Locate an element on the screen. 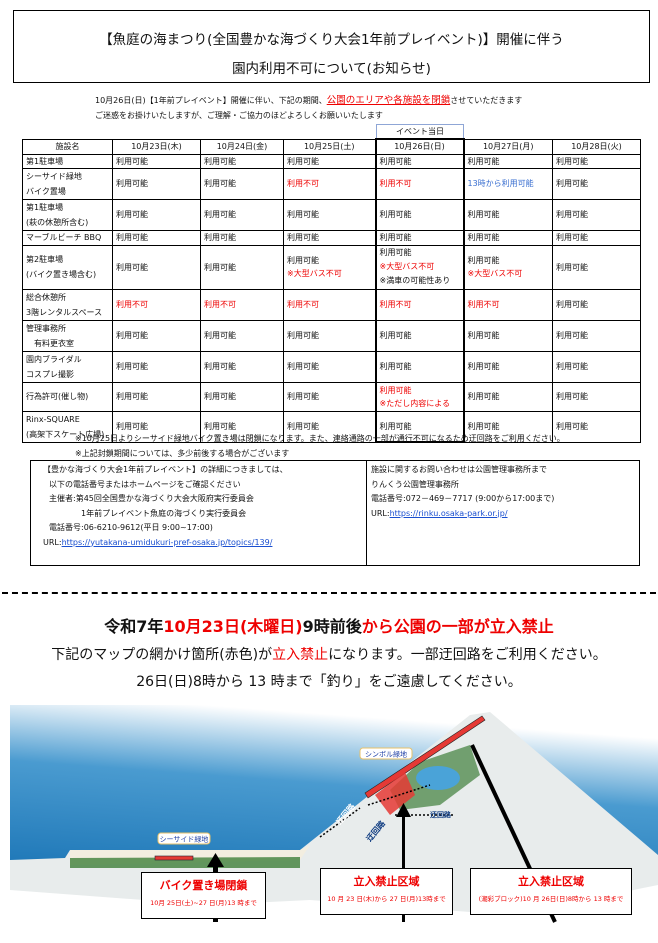 The height and width of the screenshot is (943, 658). detour-label: 迂回路 is located at coordinates (441, 814).